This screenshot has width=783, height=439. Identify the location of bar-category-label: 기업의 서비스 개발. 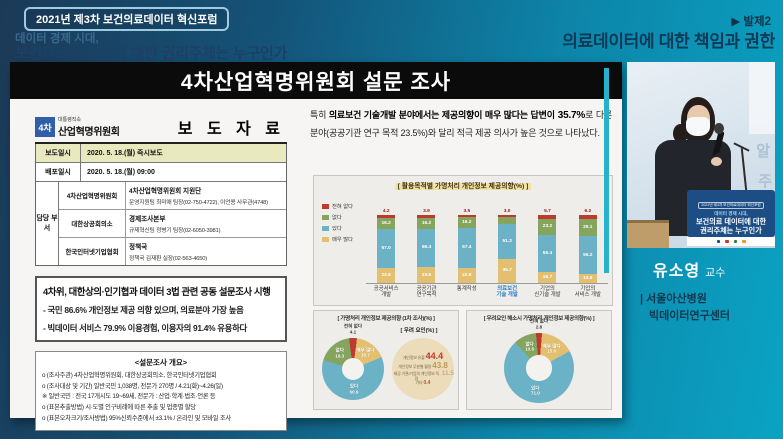
(587, 292).